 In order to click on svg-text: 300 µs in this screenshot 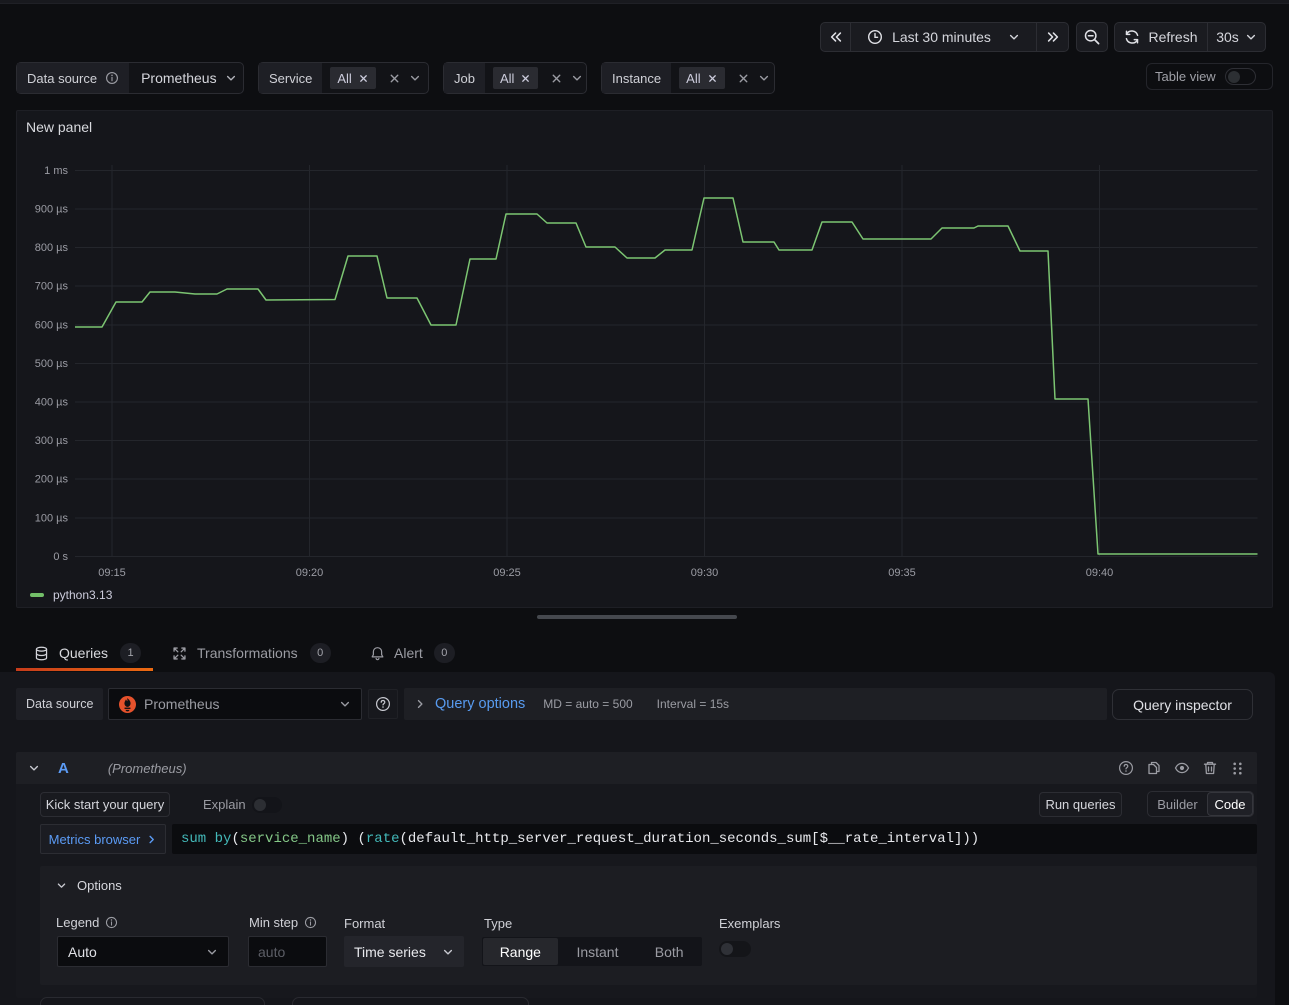, I will do `click(52, 441)`.